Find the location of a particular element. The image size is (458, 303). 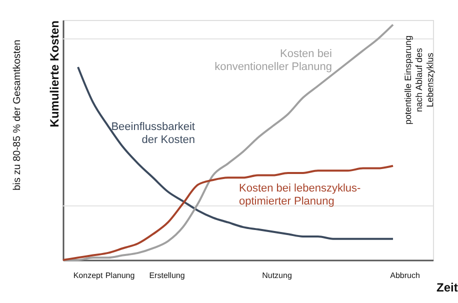

text: Abbruch is located at coordinates (405, 275).